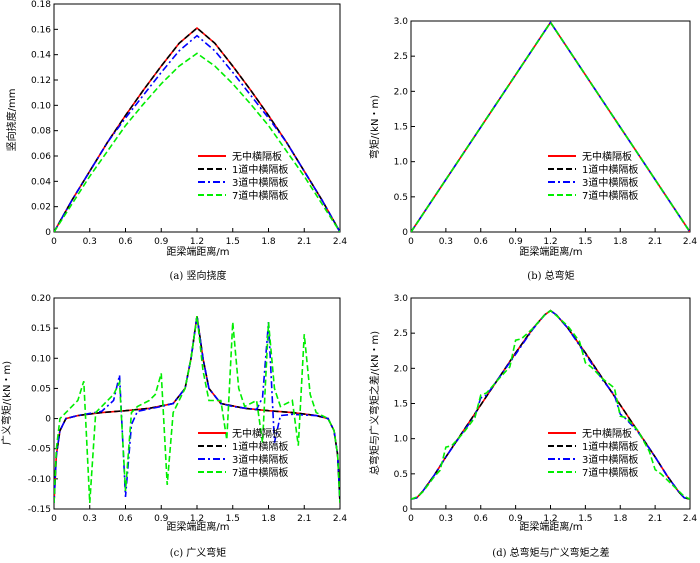  What do you see at coordinates (41, 299) in the screenshot?
I see `y-tick-label: 0.20` at bounding box center [41, 299].